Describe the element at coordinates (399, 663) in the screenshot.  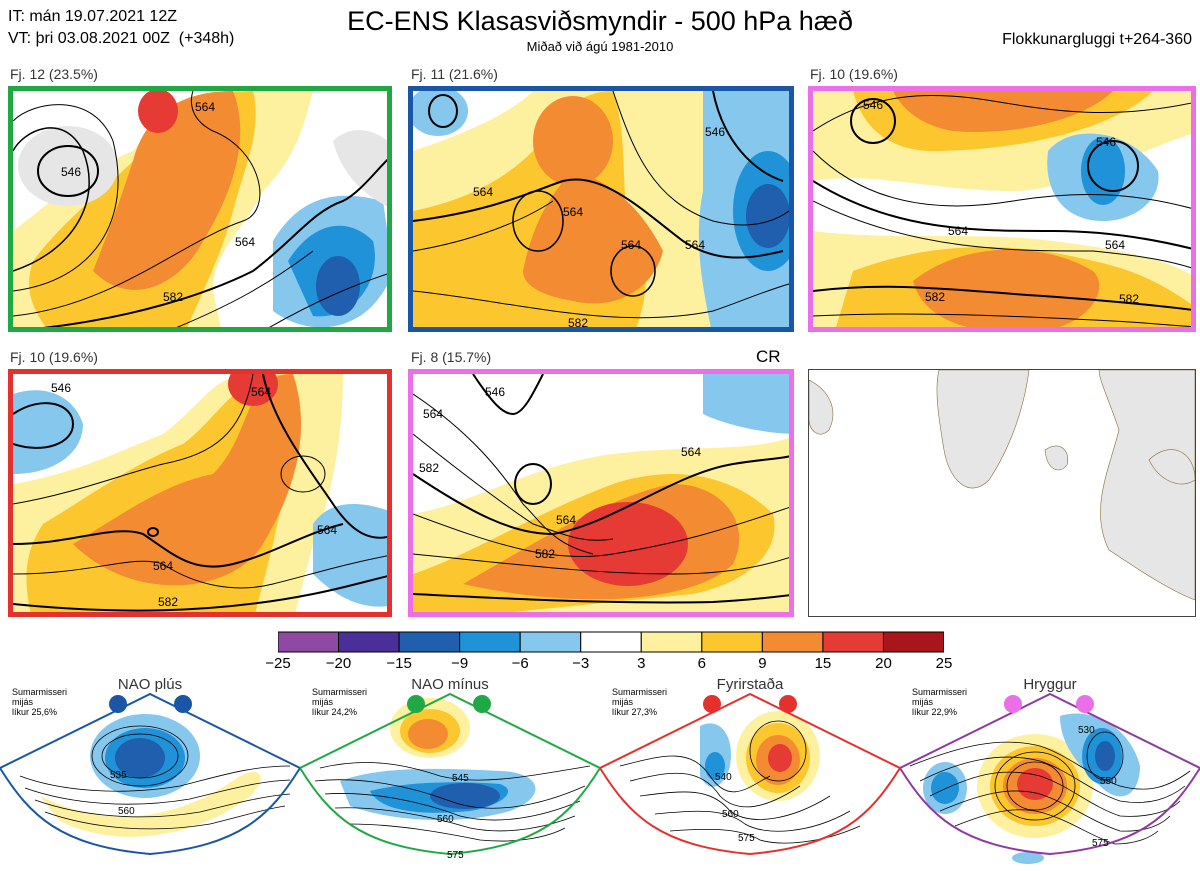
I see `colorbar-tick-label: −15` at that location.